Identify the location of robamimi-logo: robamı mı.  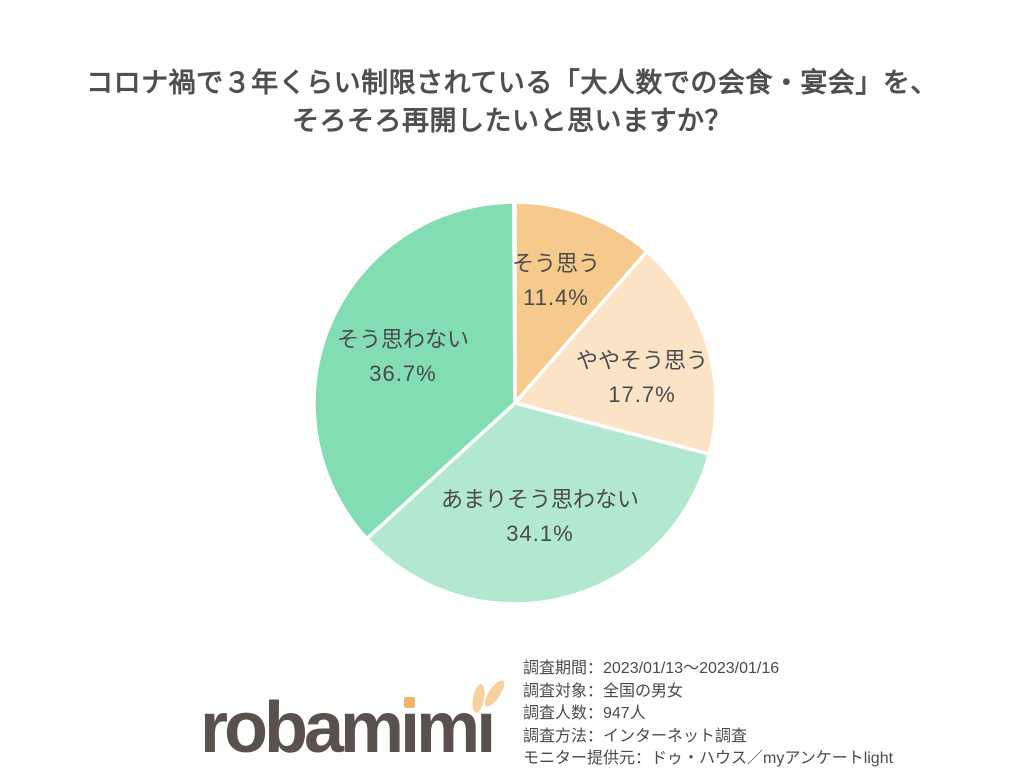
(354, 720).